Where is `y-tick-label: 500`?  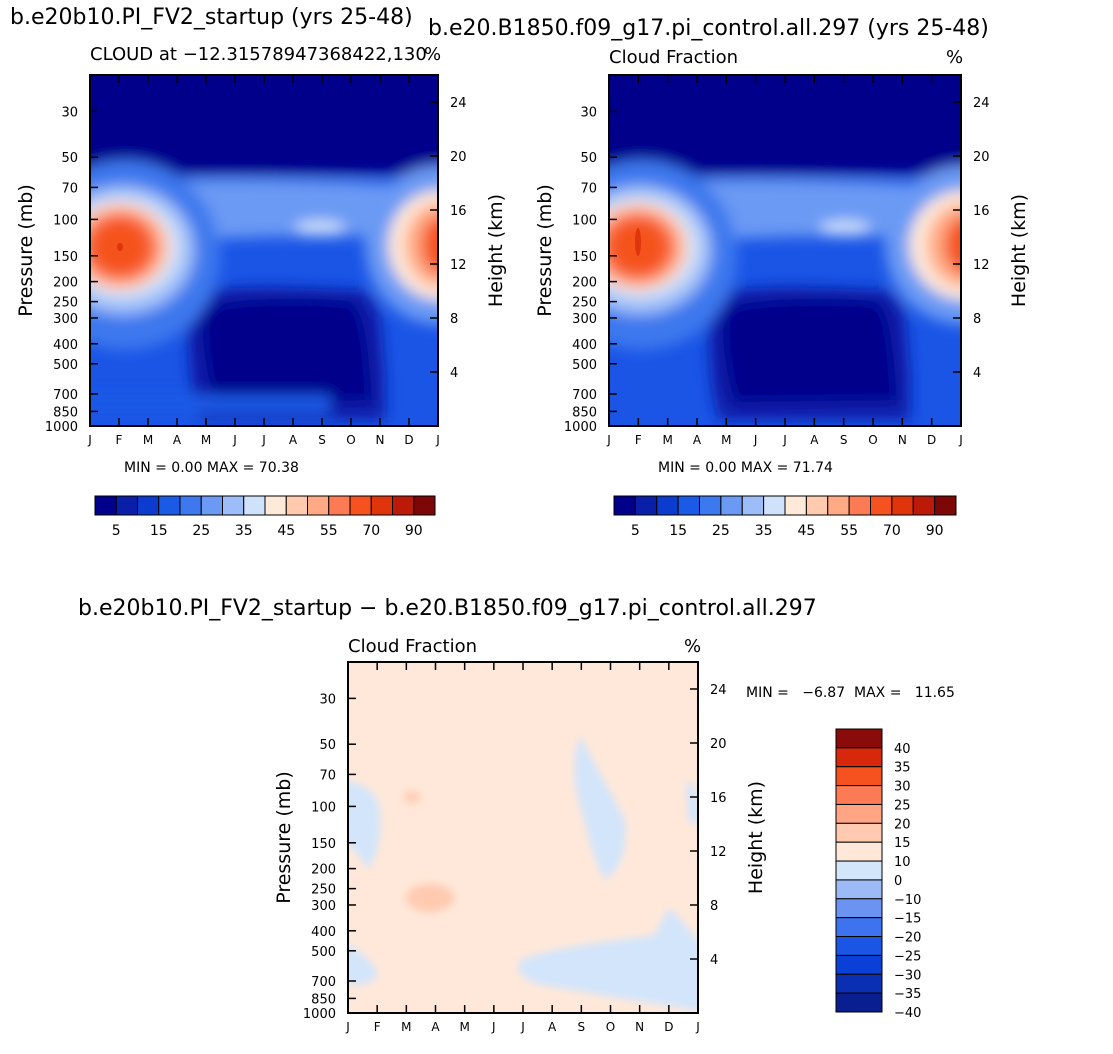 y-tick-label: 500 is located at coordinates (65, 365).